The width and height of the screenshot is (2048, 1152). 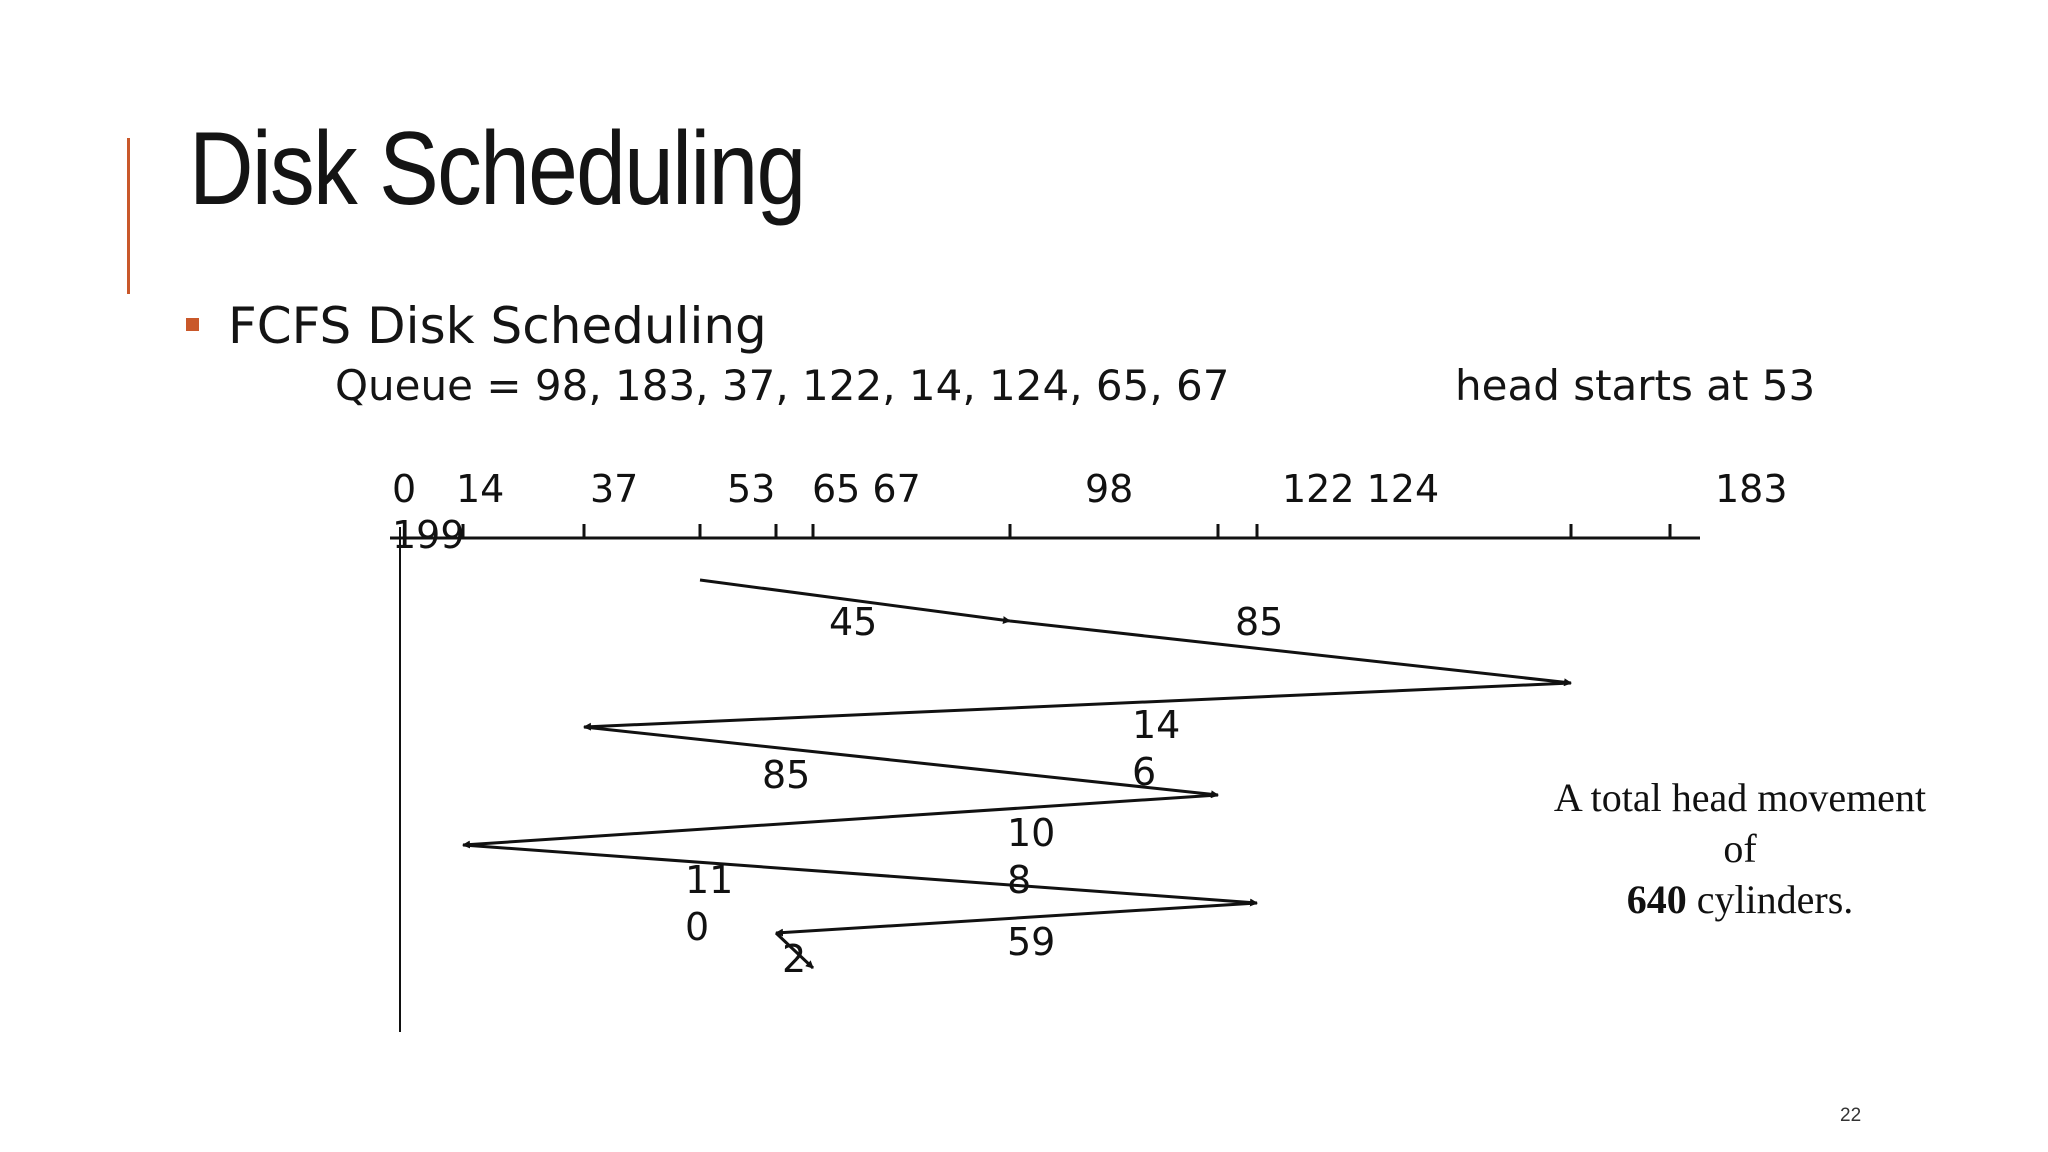 I want to click on summary-line-1: A total head movement, so click(x=1740, y=797).